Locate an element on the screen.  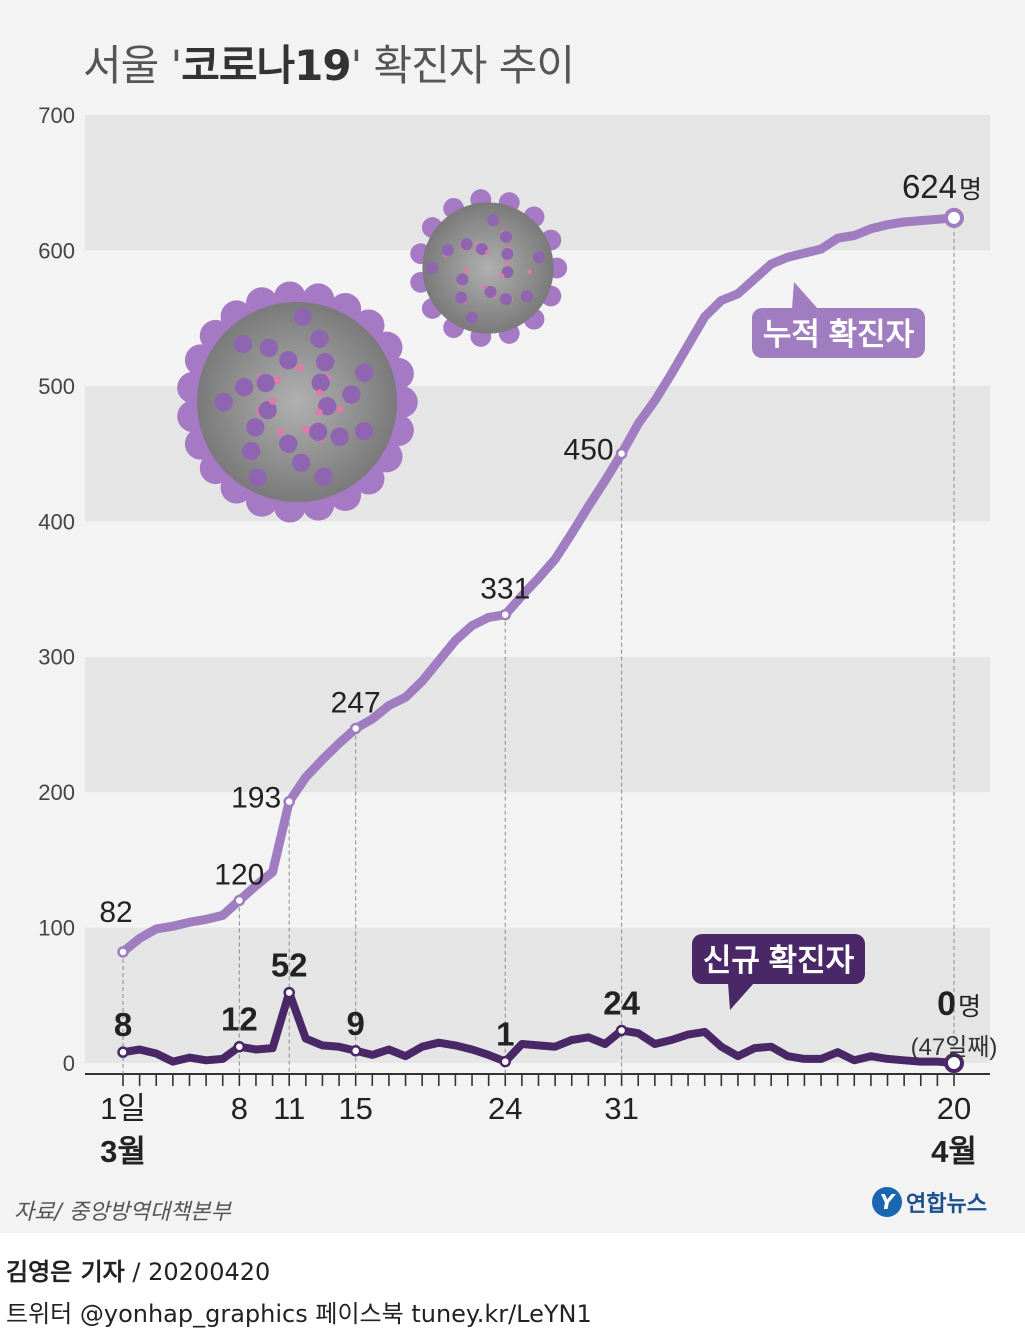
month-label: 4월 is located at coordinates (954, 1151).